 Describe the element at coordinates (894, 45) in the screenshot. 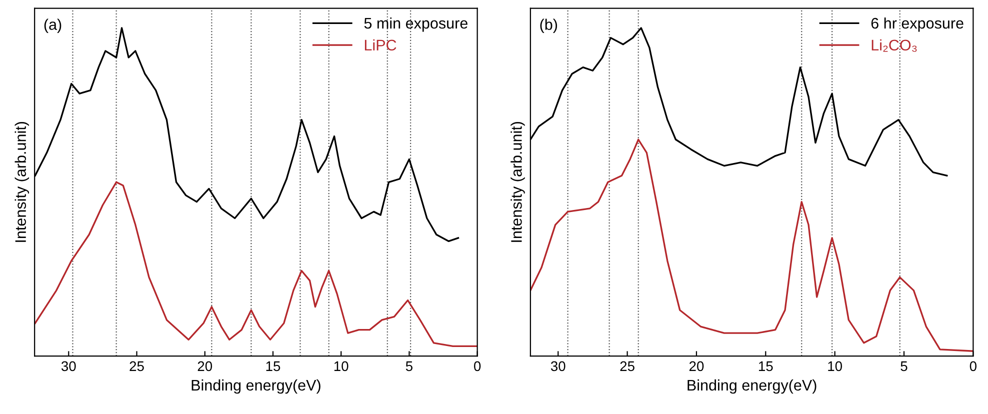

I see `legend-label: Li₂CO₃` at that location.